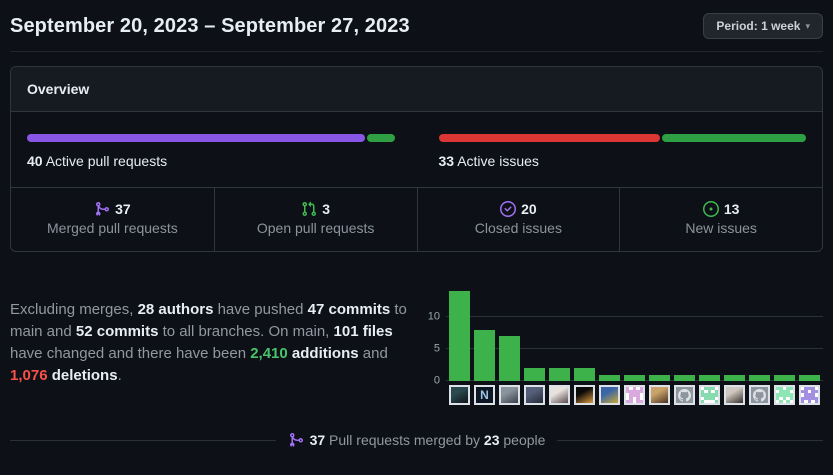 The width and height of the screenshot is (833, 475). I want to click on divider-line-right, so click(690, 440).